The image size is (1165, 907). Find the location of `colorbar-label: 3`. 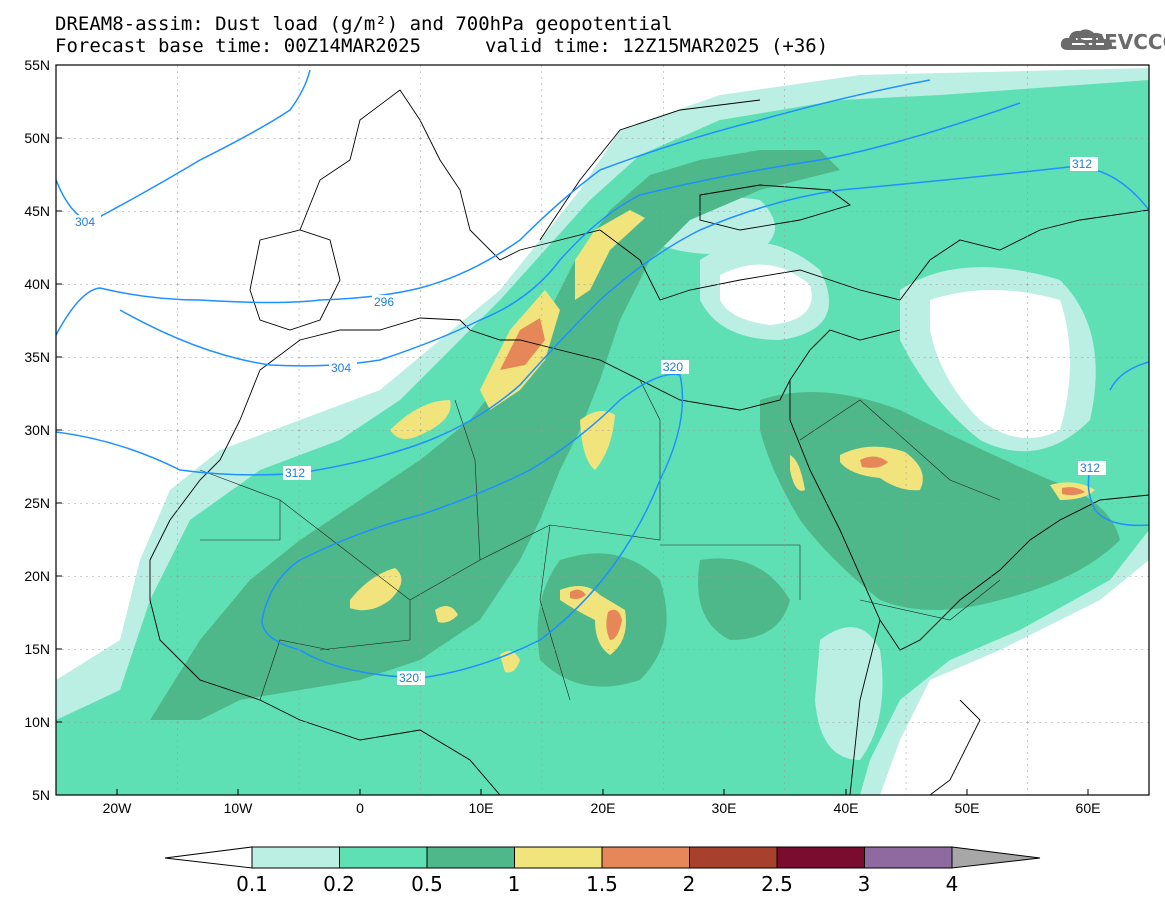

colorbar-label: 3 is located at coordinates (864, 884).